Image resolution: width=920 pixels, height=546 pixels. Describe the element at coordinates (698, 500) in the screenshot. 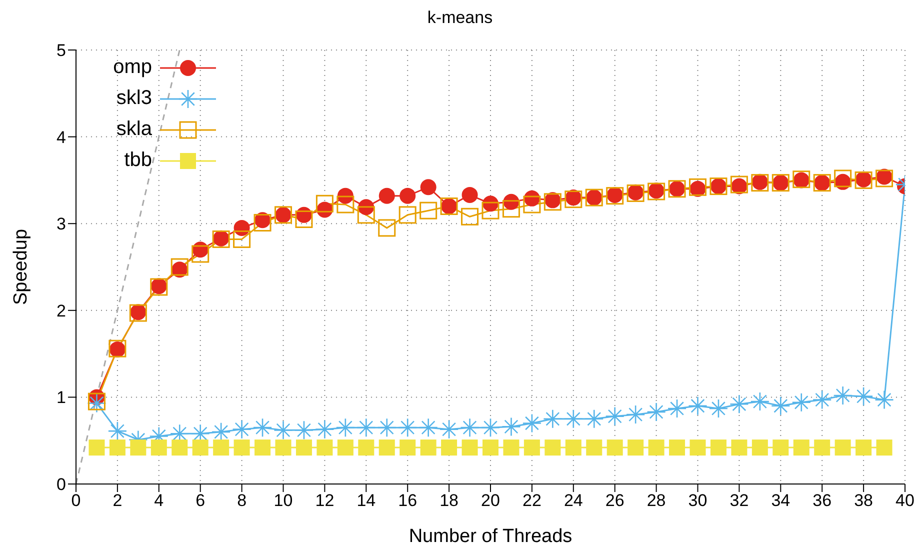

I see `x-tick-label: 30` at that location.